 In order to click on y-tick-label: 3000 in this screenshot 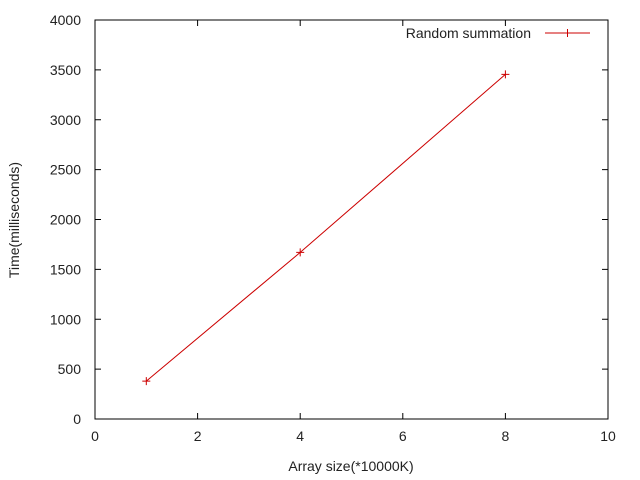, I will do `click(65, 120)`.